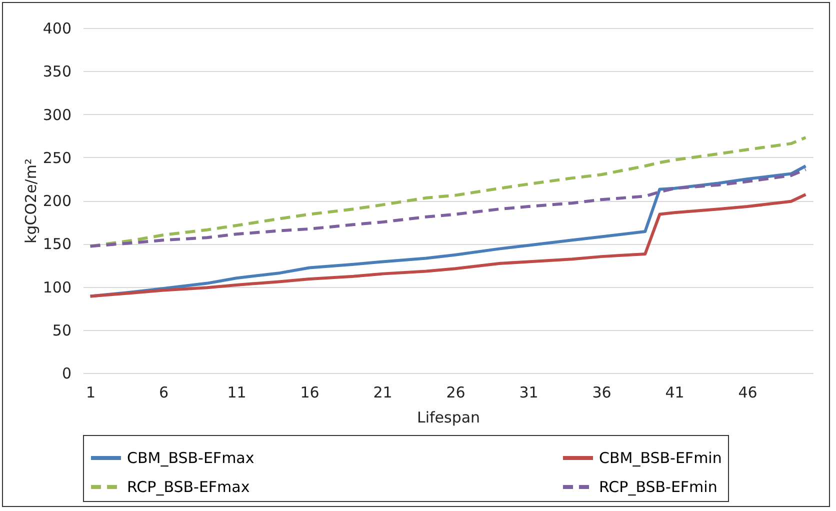  What do you see at coordinates (190, 458) in the screenshot?
I see `legend-label: CBM_BSB-EFmax` at bounding box center [190, 458].